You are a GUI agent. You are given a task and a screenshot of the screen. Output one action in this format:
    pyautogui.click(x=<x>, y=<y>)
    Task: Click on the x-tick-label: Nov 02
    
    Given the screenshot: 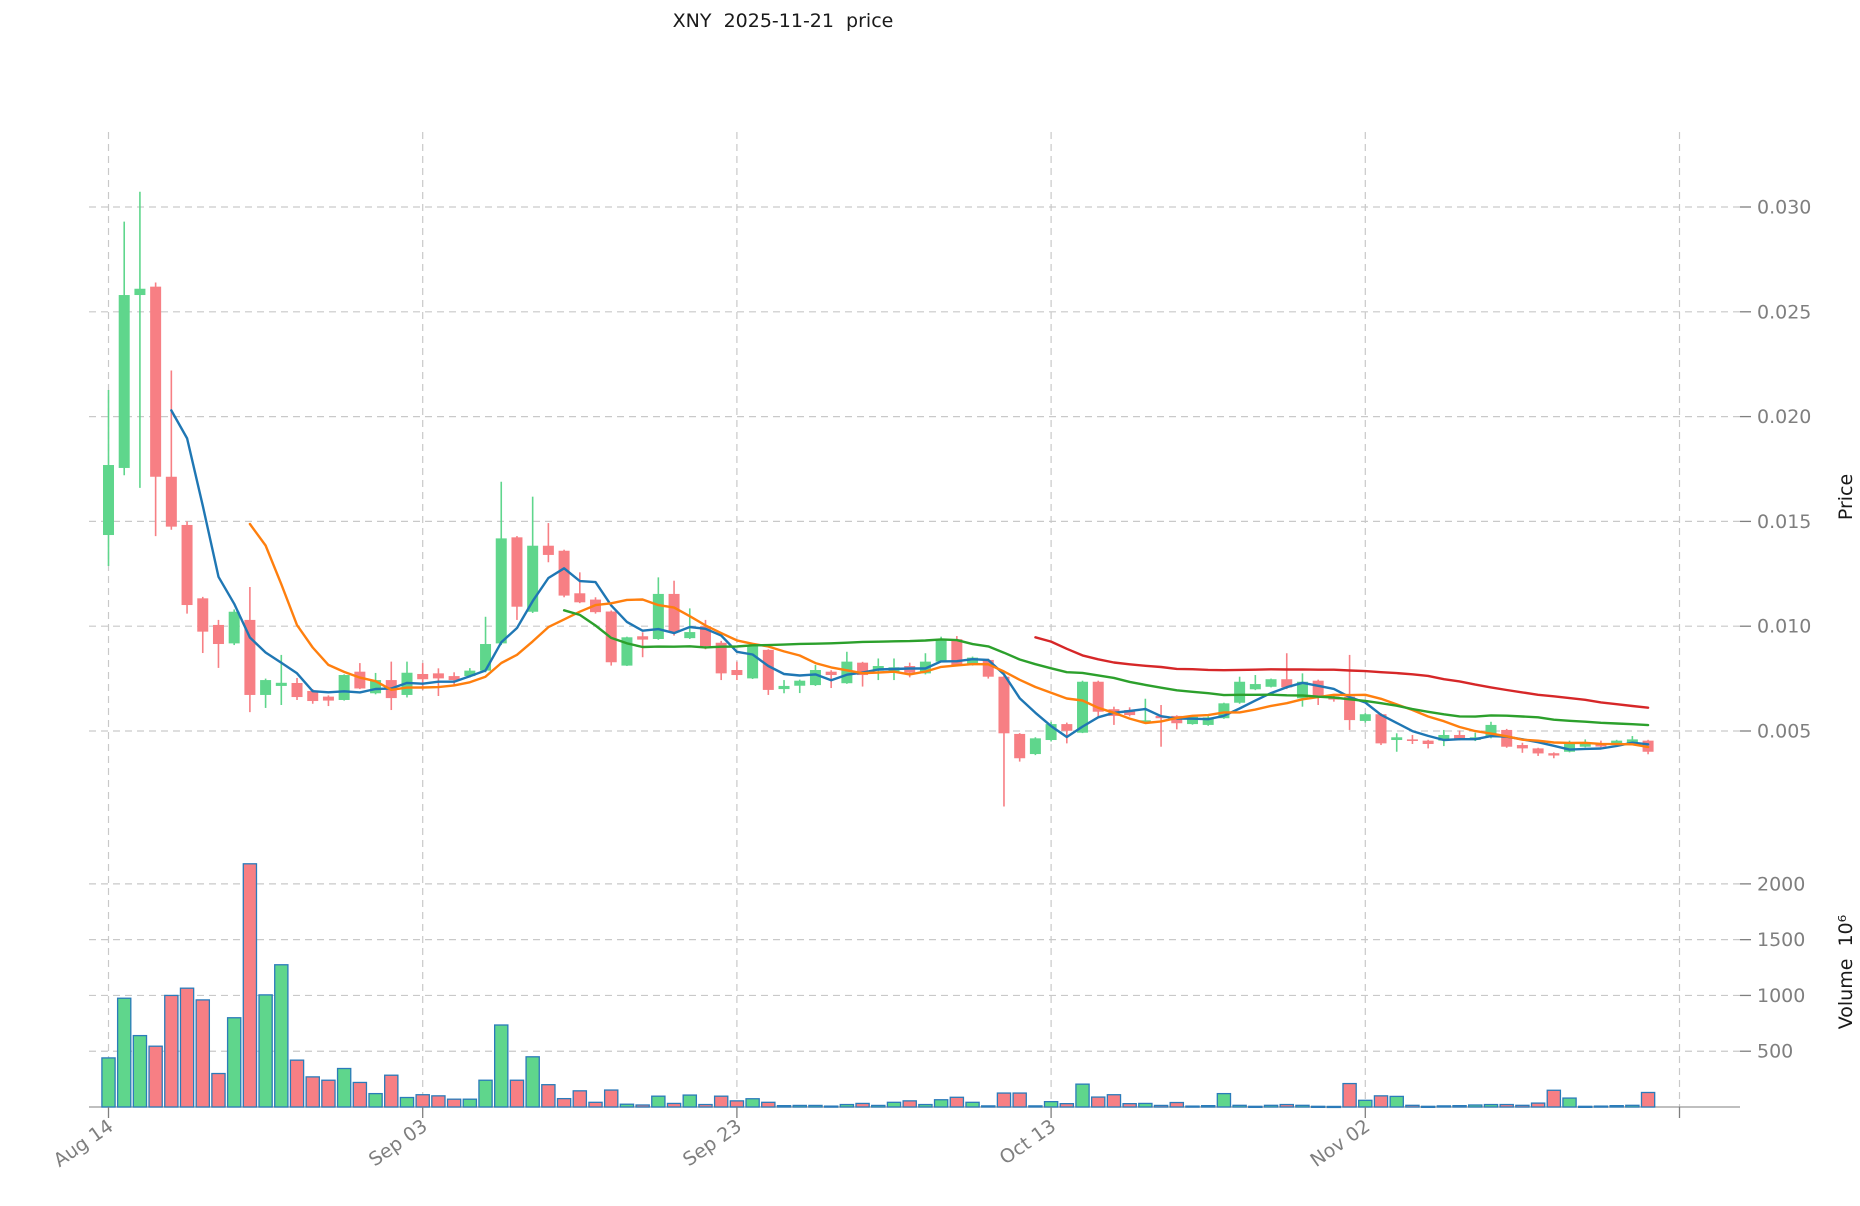 What is the action you would take?
    pyautogui.click(x=1340, y=1143)
    